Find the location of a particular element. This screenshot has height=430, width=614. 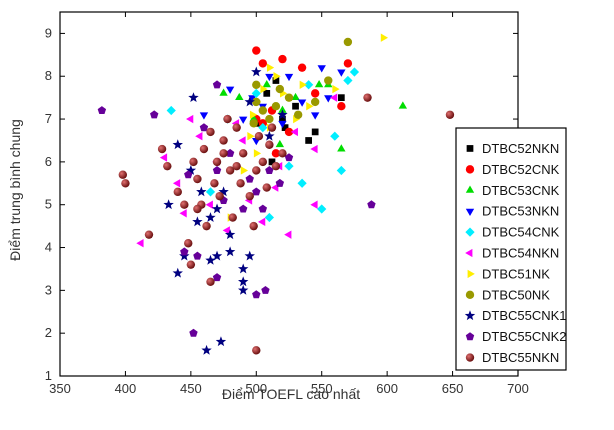

legend-label: DTBC55CNK1 is located at coordinates (524, 315).